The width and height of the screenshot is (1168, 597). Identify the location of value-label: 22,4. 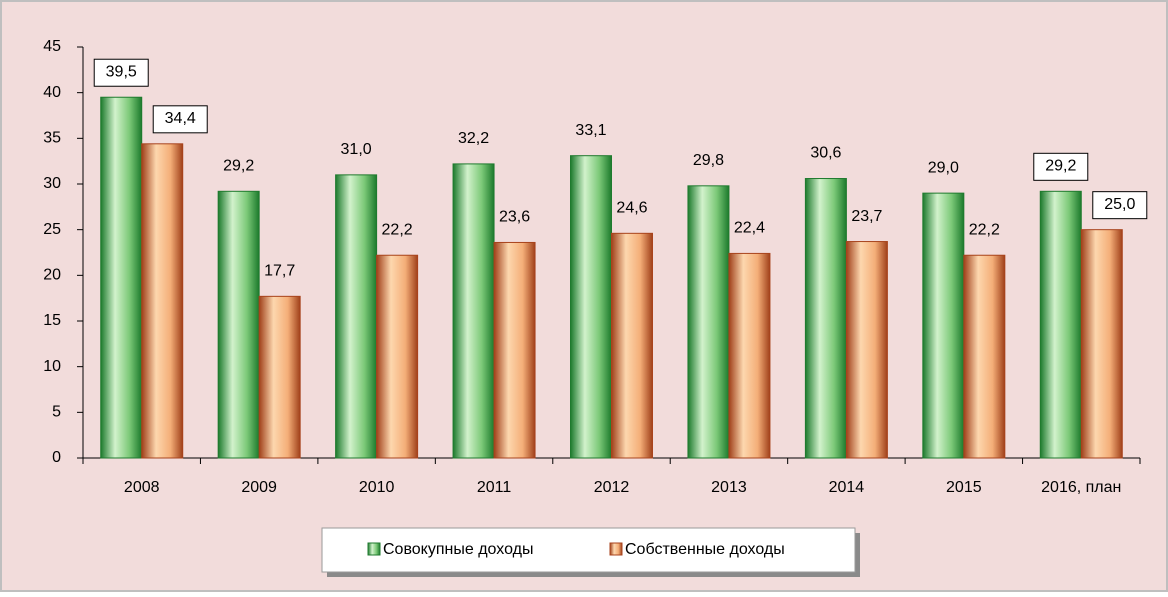
(749, 228).